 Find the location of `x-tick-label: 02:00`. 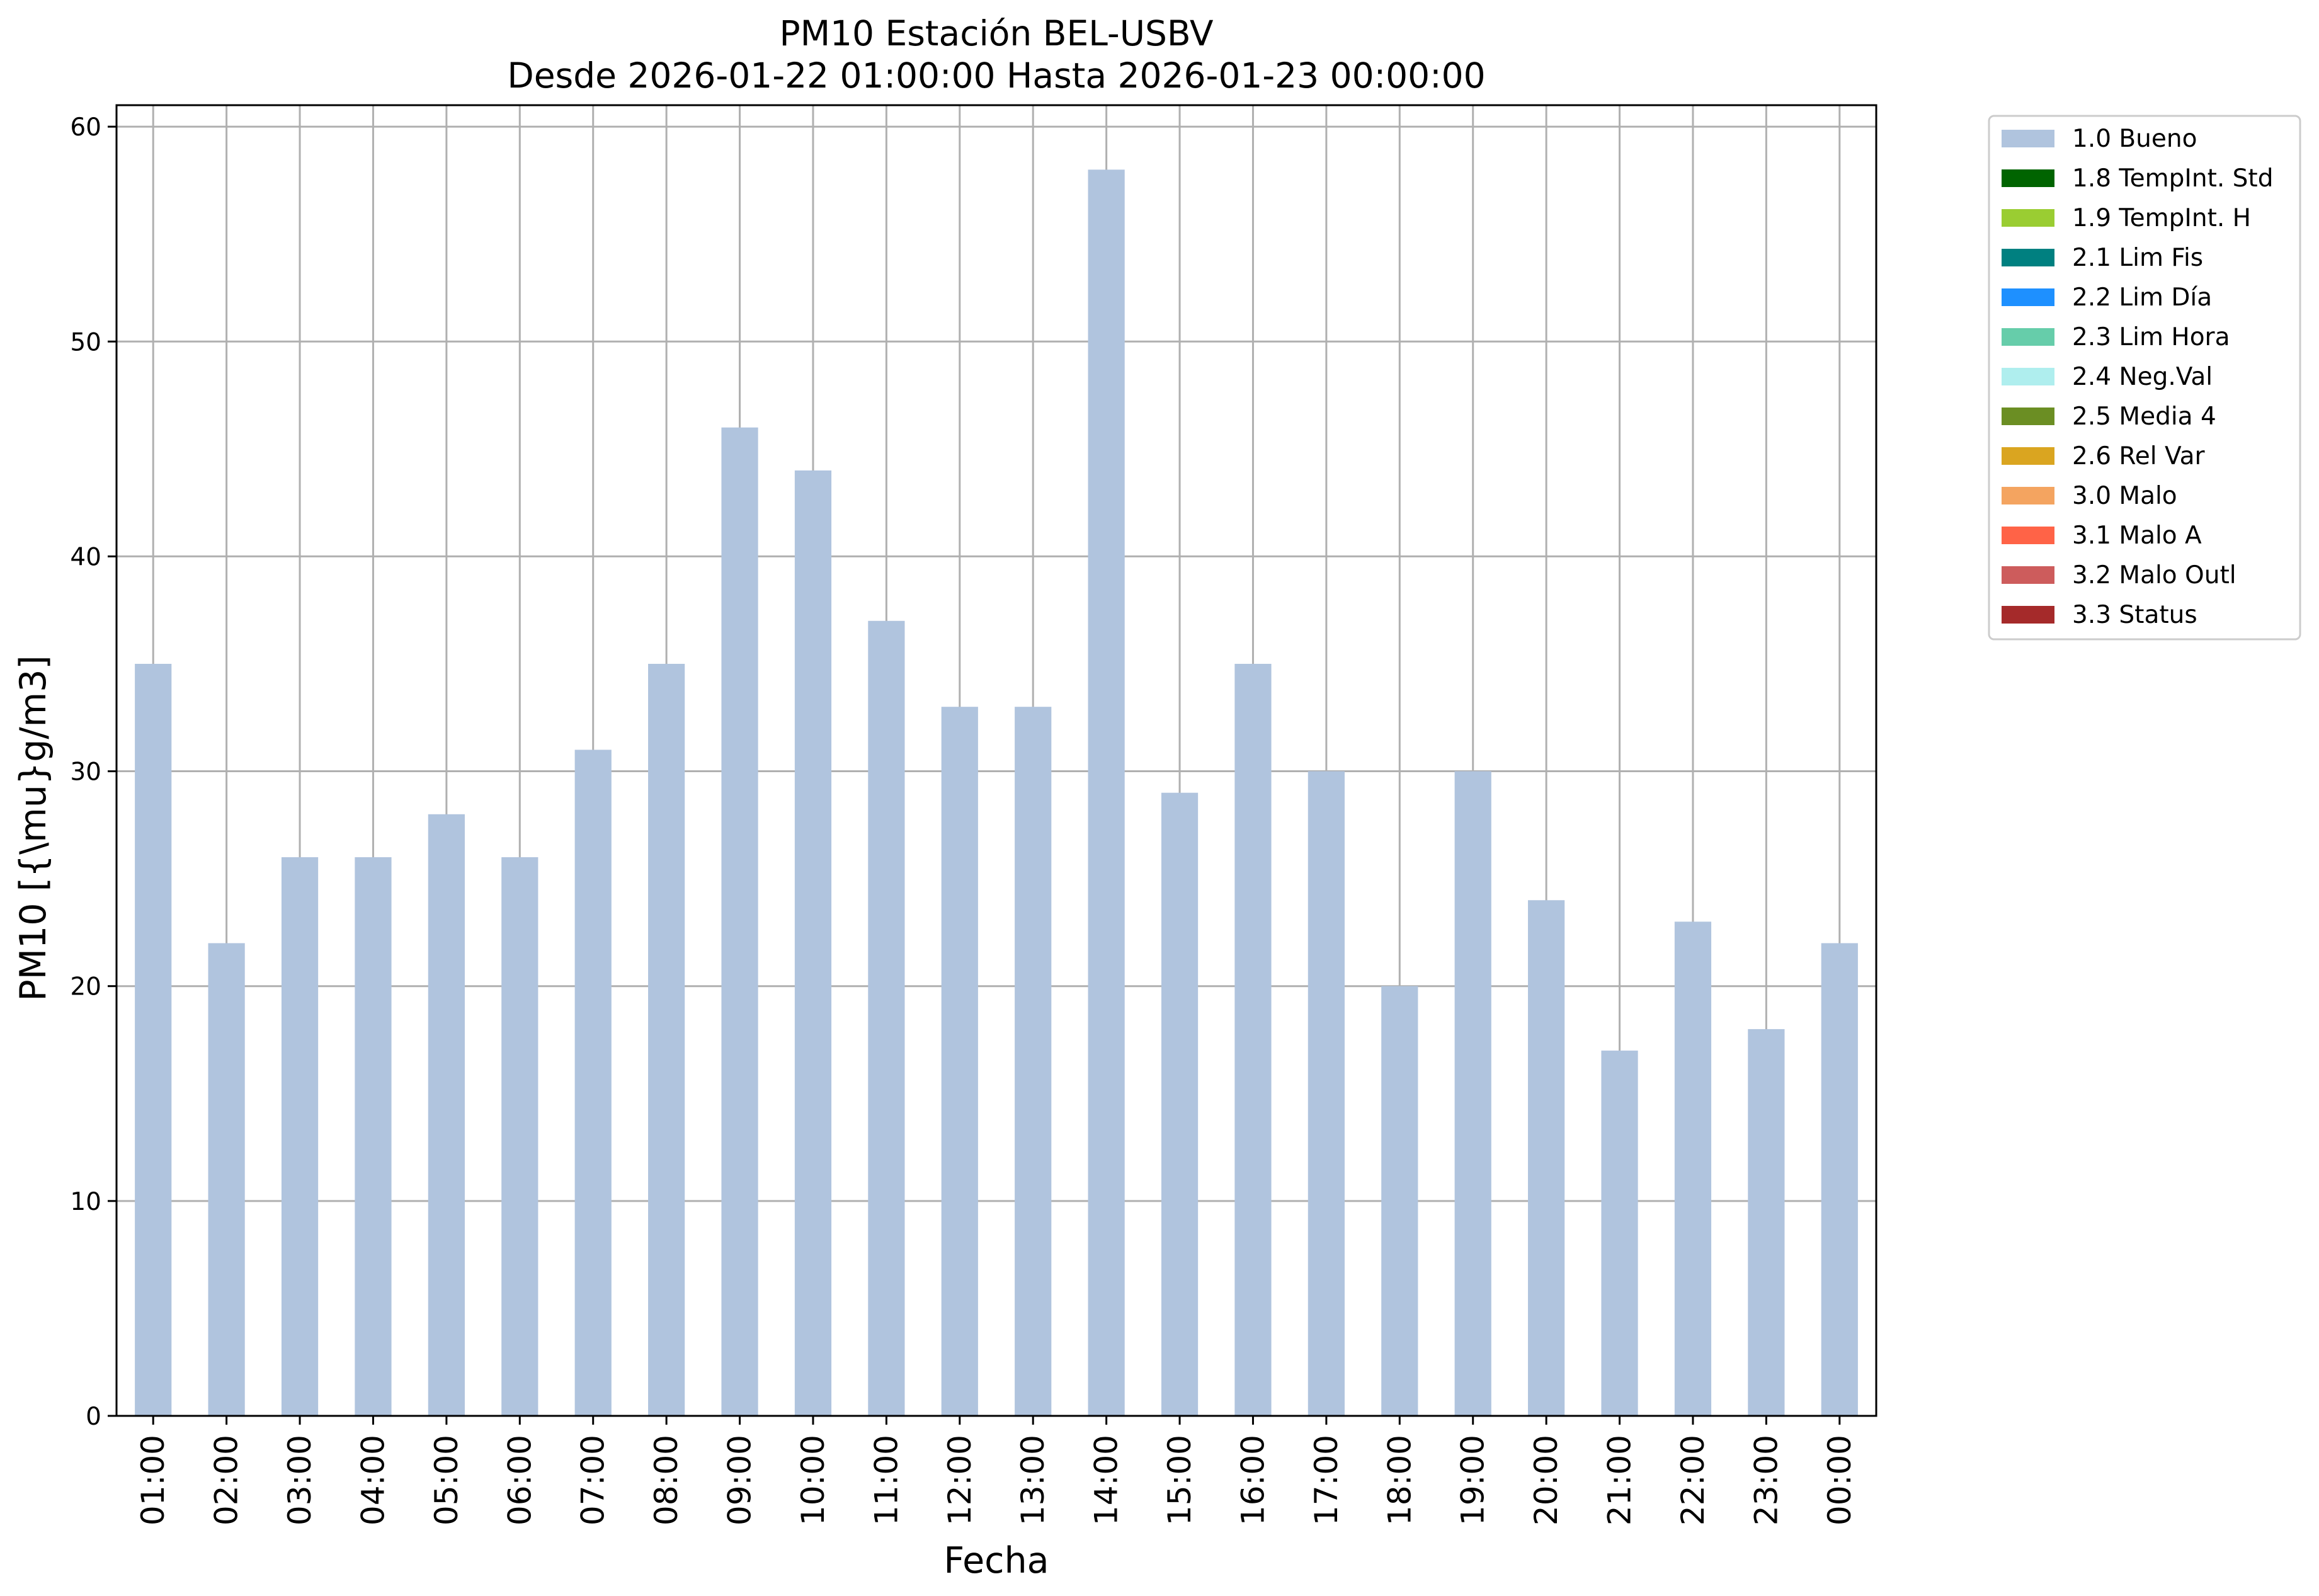

x-tick-label: 02:00 is located at coordinates (226, 1480).